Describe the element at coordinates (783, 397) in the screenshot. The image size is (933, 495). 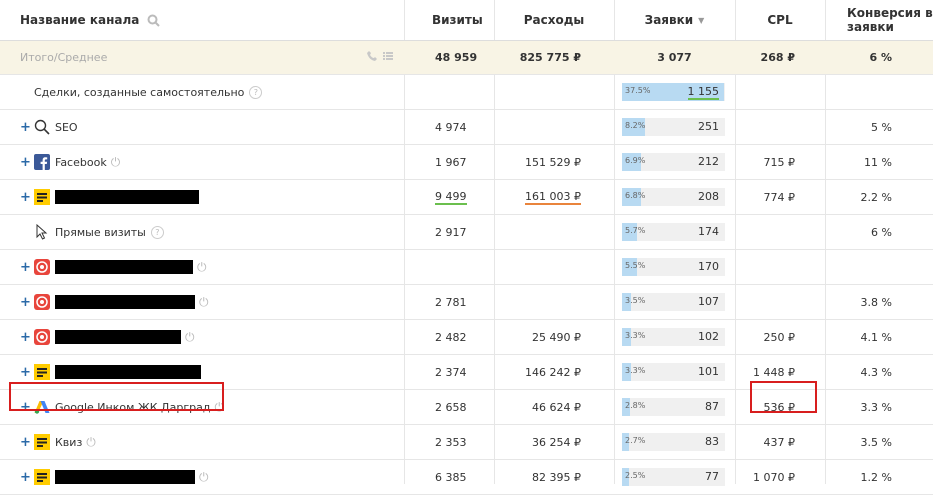
I see `highlight-box-cpl` at that location.